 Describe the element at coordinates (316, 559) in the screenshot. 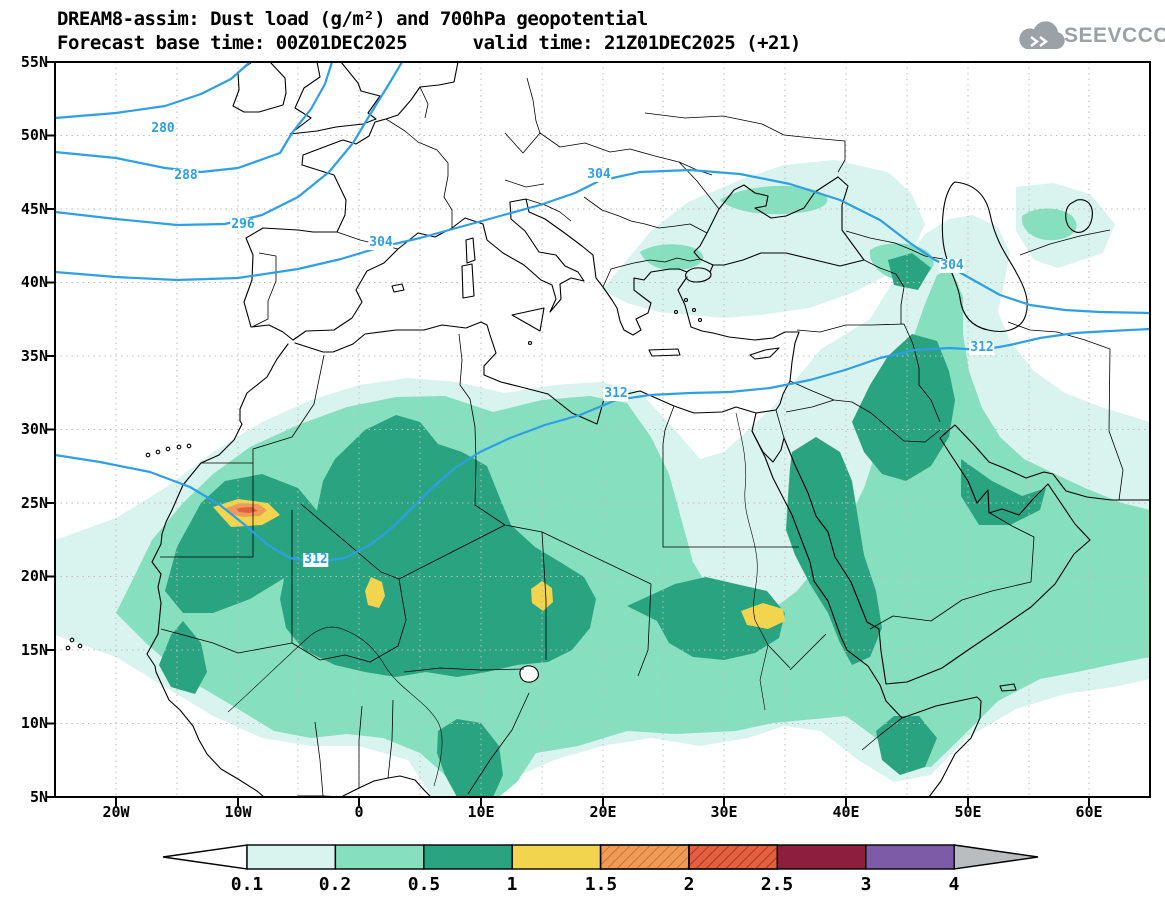

I see `contour-label-312-w: 312` at that location.